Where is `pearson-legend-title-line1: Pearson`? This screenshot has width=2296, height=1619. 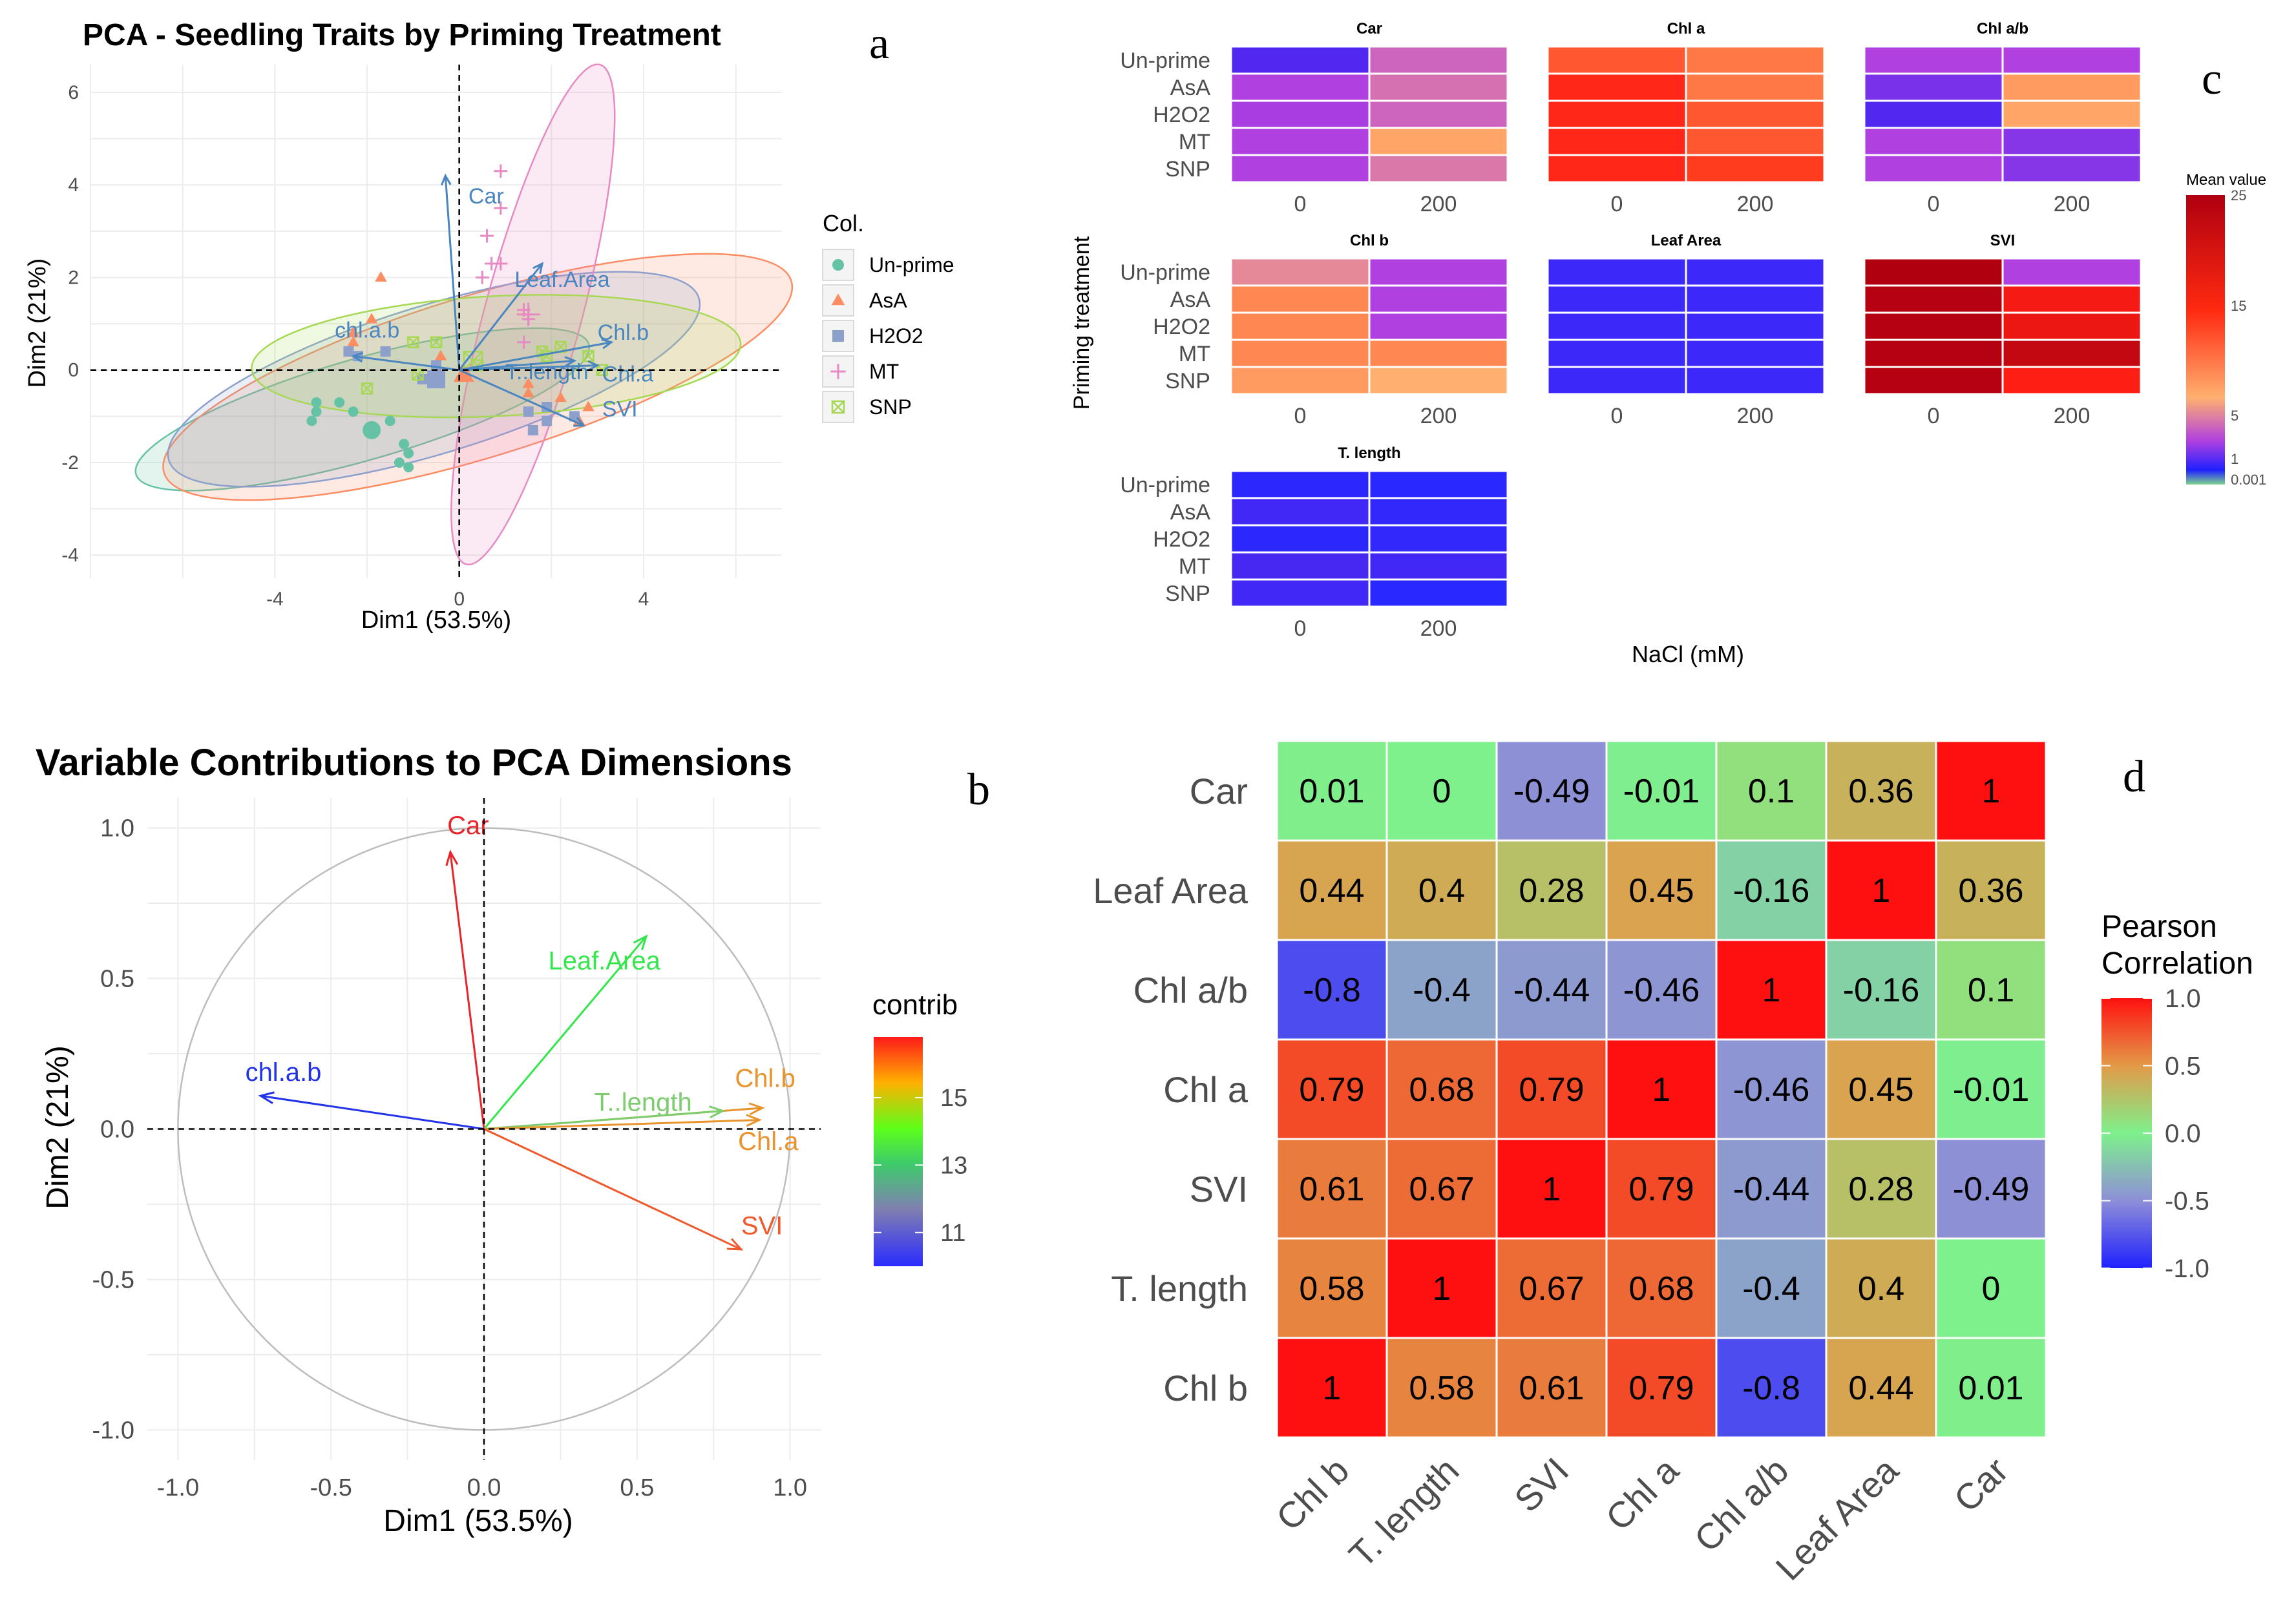 pearson-legend-title-line1: Pearson is located at coordinates (2159, 927).